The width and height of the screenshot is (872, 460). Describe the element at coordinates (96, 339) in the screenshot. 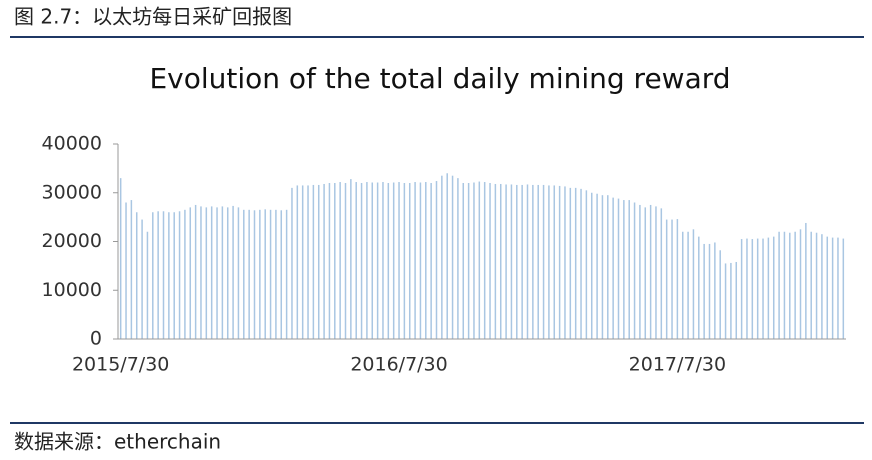

I see `y-tick-label: 0` at that location.